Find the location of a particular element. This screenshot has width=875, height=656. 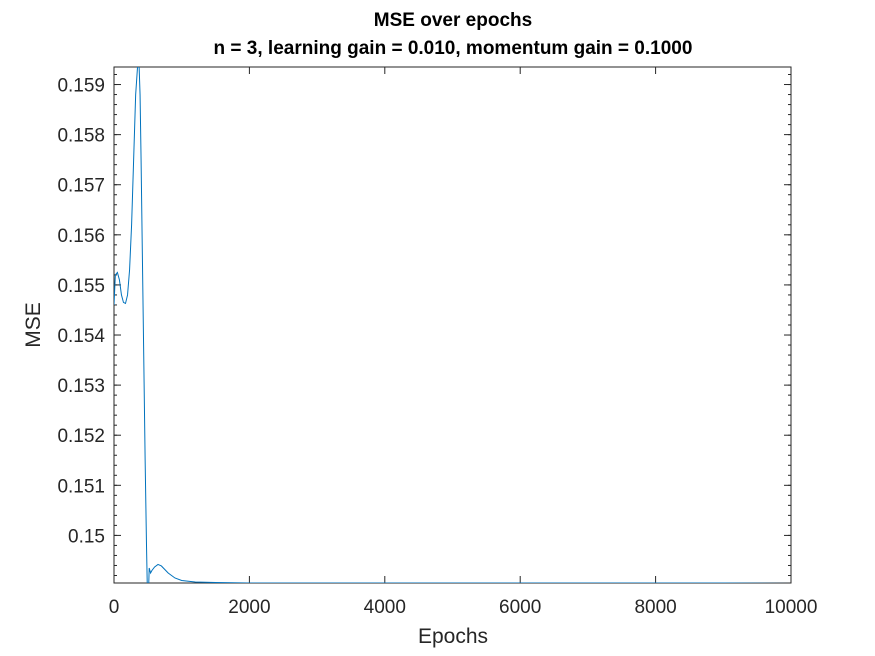

x-tick-label: 10000 is located at coordinates (791, 607).